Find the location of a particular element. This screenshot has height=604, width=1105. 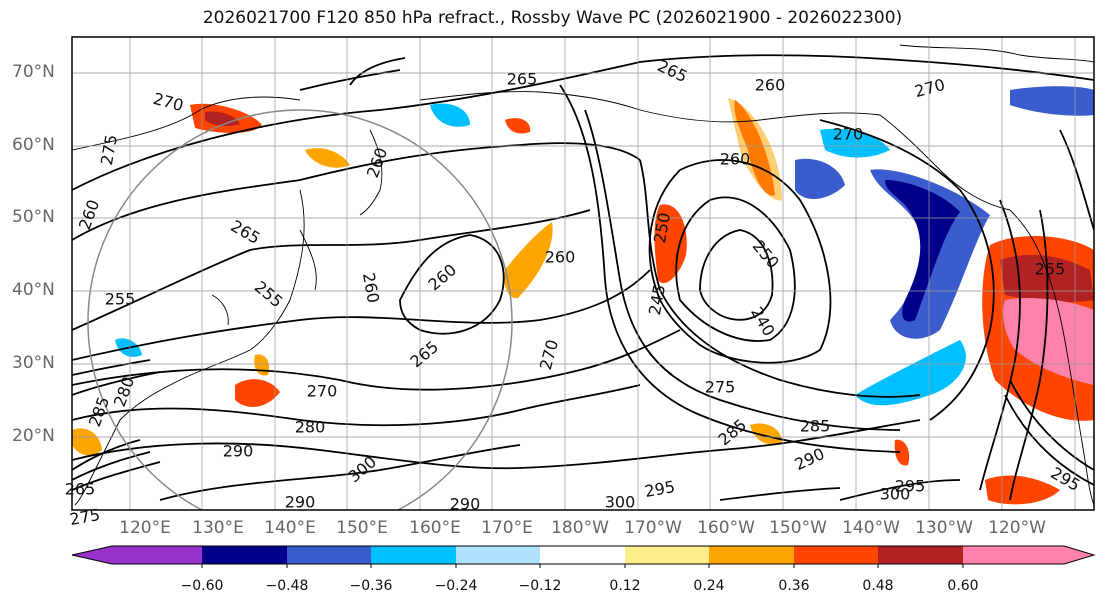

longitude-tick-label: 180°W is located at coordinates (580, 528).